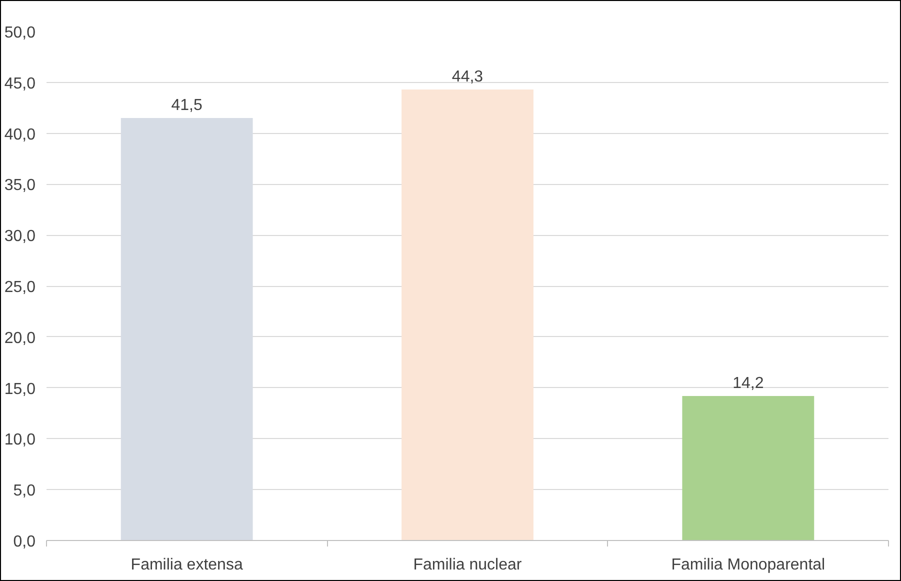  What do you see at coordinates (20, 33) in the screenshot?
I see `y-tick-label: 50,0` at bounding box center [20, 33].